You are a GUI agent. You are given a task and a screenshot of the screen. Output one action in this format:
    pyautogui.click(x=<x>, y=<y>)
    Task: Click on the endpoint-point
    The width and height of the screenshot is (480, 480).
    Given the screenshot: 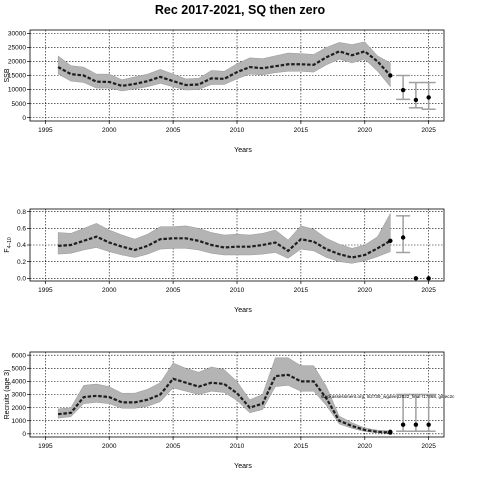 What is the action you would take?
    pyautogui.click(x=390, y=432)
    